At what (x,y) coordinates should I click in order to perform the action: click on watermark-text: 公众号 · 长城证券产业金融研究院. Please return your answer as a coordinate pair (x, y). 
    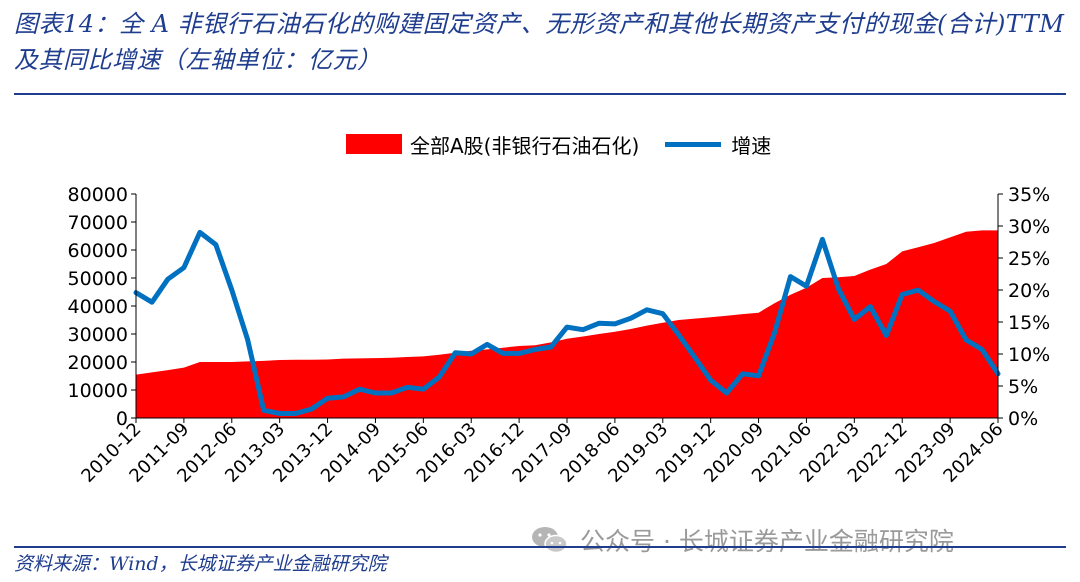
    Looking at the image, I should click on (767, 541).